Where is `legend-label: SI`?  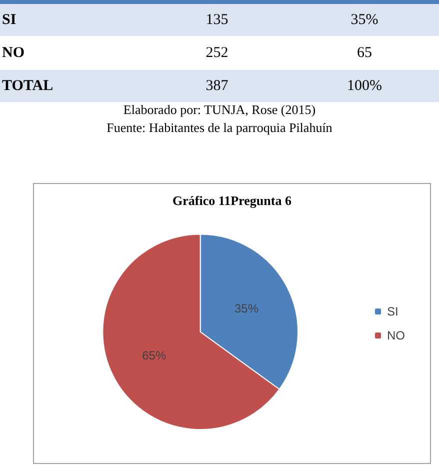 legend-label: SI is located at coordinates (392, 311).